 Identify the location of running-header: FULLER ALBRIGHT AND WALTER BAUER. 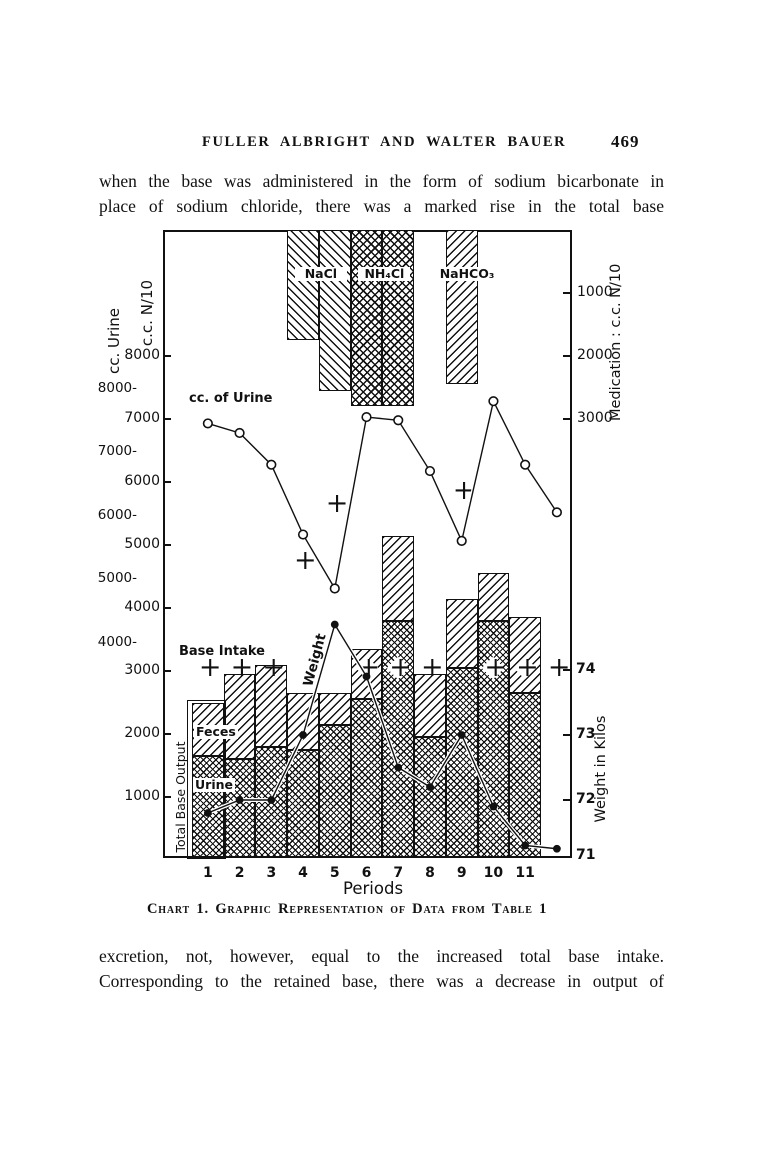
(384, 142).